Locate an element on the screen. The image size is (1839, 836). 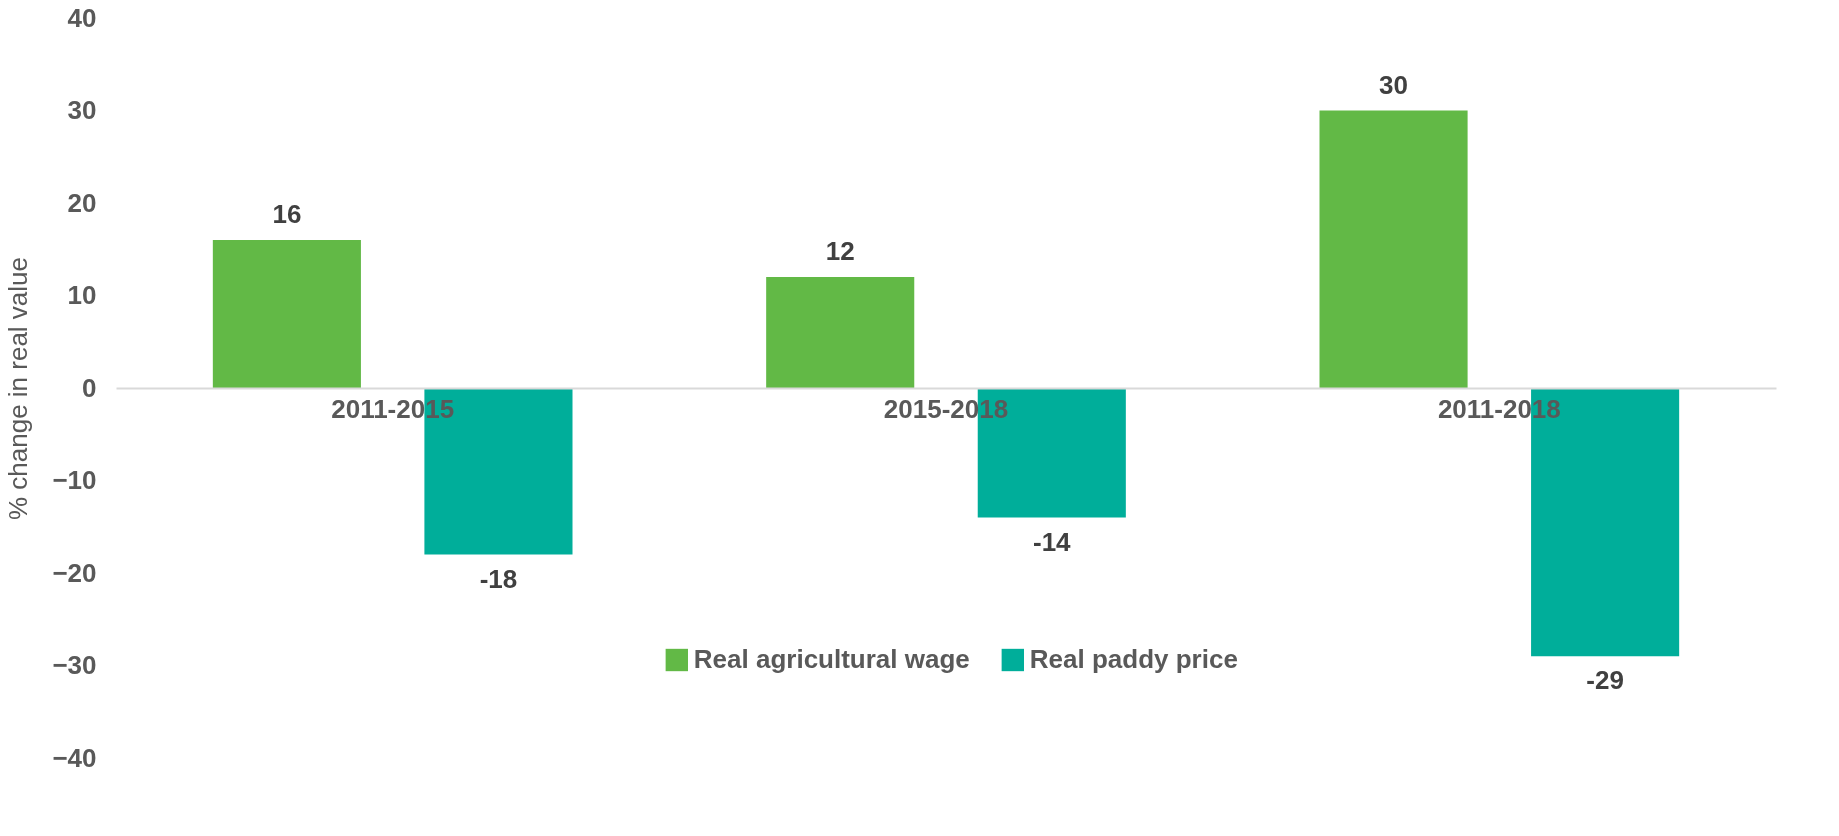
data-label: 16 is located at coordinates (287, 214).